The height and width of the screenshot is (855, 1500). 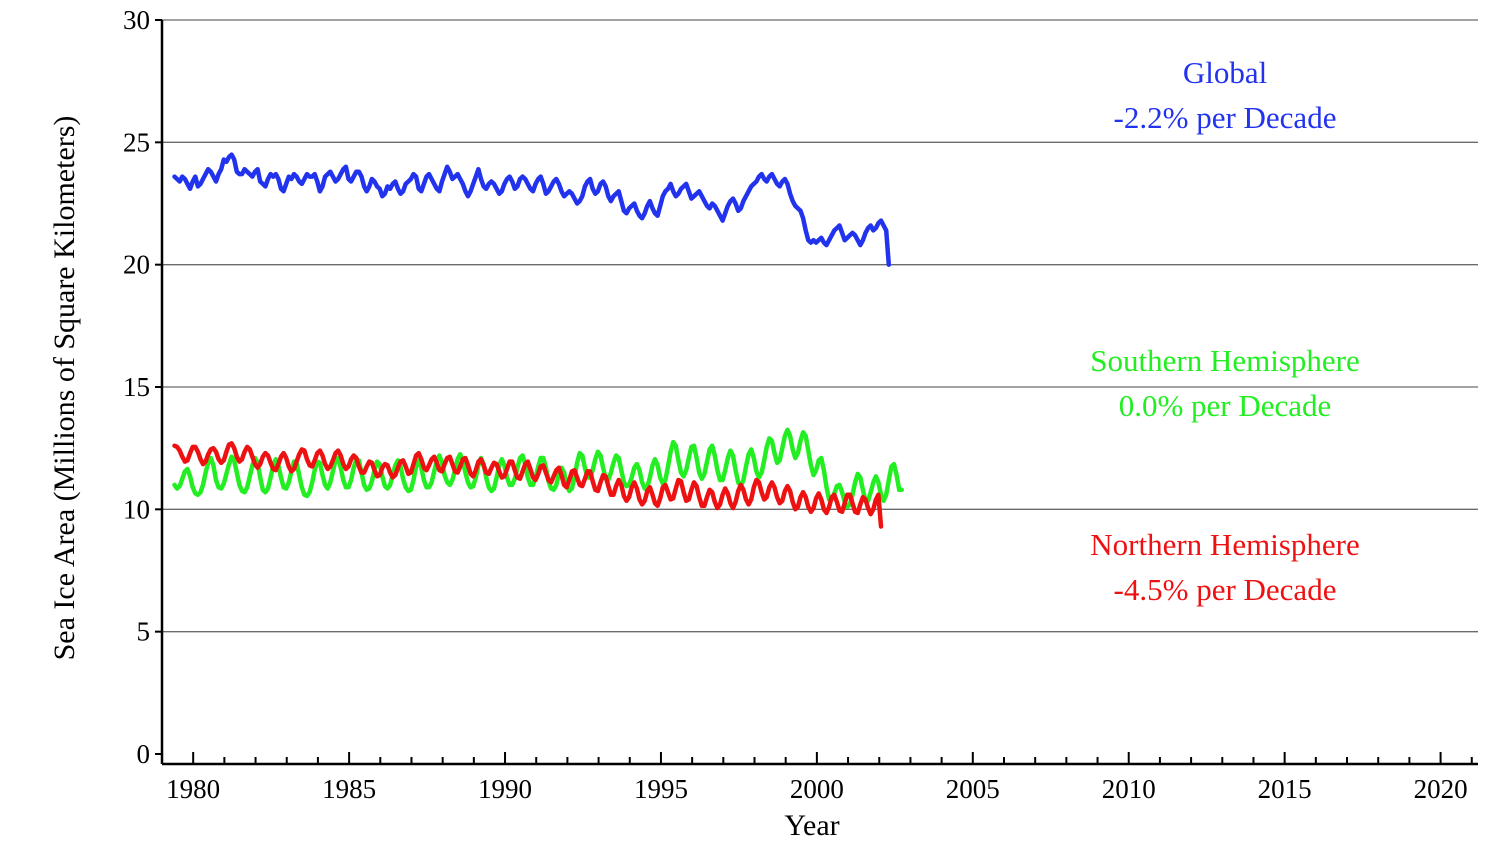 I want to click on x-tick-label-2005: 2005, so click(x=973, y=789).